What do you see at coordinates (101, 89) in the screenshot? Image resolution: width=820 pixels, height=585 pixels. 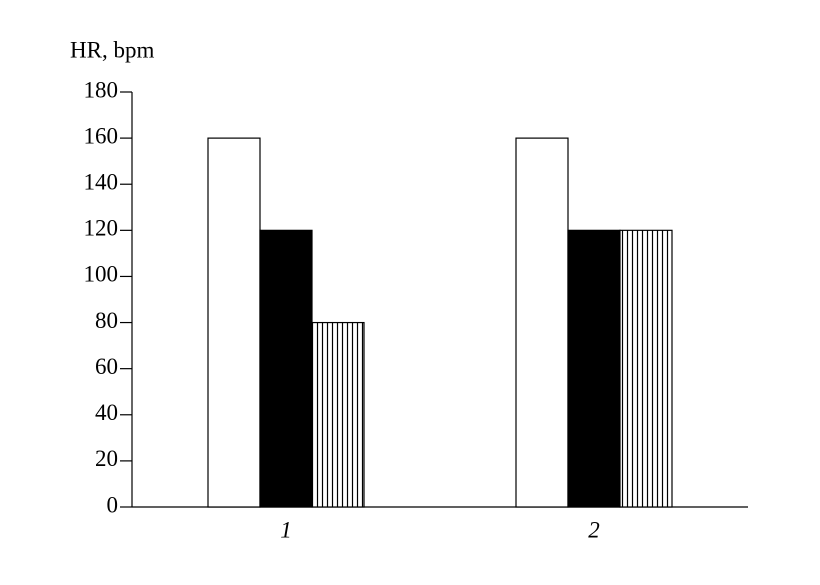 I see `y-tick-label: 180` at bounding box center [101, 89].